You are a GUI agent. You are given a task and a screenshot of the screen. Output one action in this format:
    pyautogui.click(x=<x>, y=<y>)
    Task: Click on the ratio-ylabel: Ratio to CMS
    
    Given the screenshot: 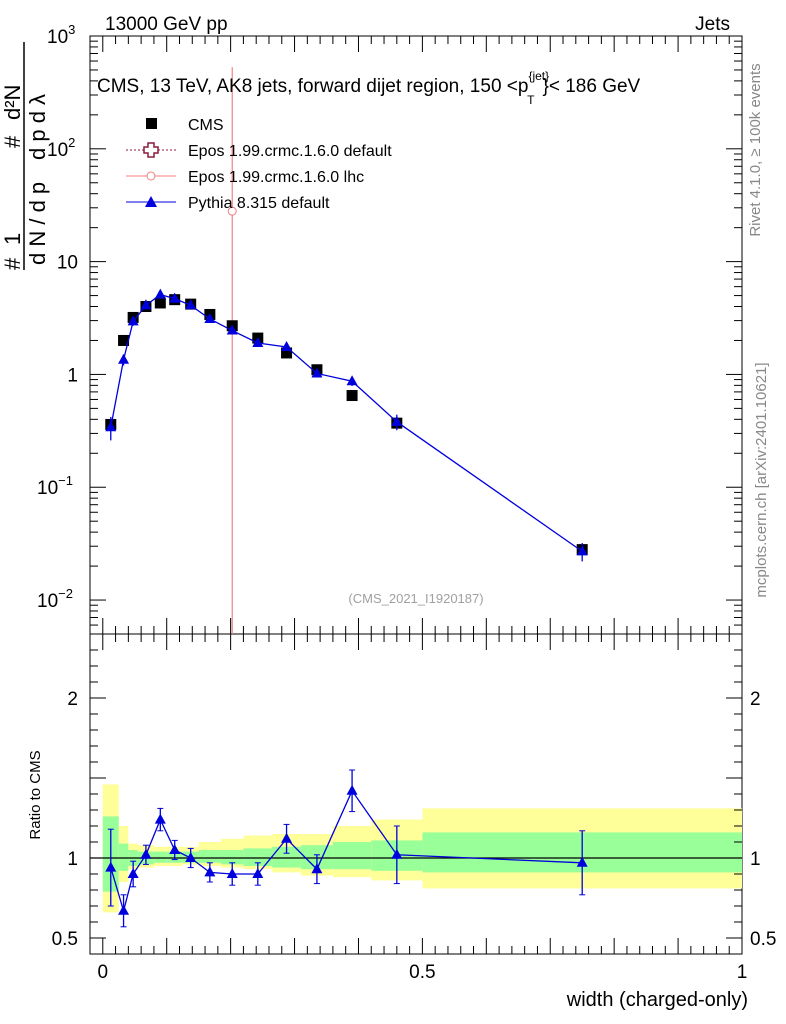 What is the action you would take?
    pyautogui.click(x=35, y=794)
    